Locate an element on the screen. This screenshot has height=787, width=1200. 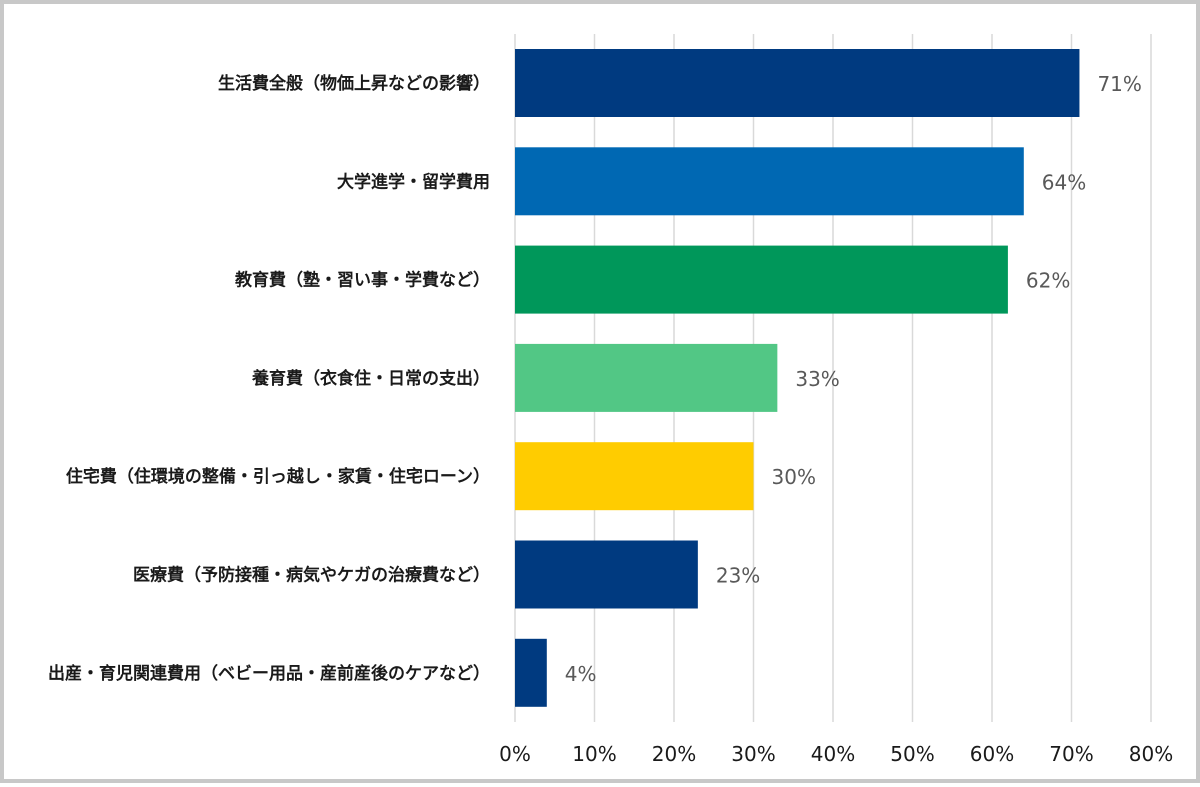
category-label: 医療費（予防接種・病気やケガの治療費など） is located at coordinates (311, 575).